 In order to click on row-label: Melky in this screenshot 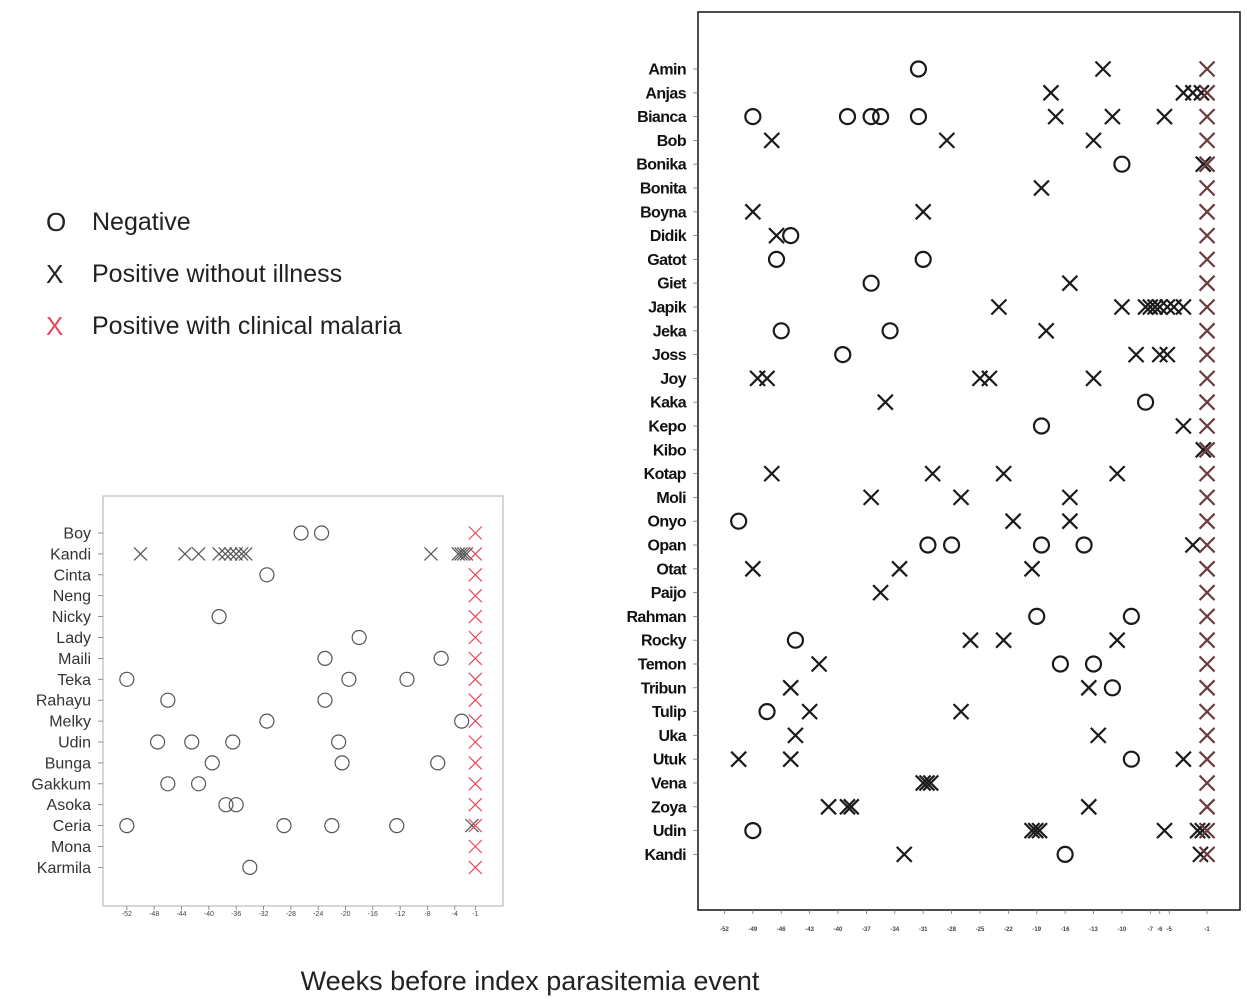, I will do `click(70, 722)`.